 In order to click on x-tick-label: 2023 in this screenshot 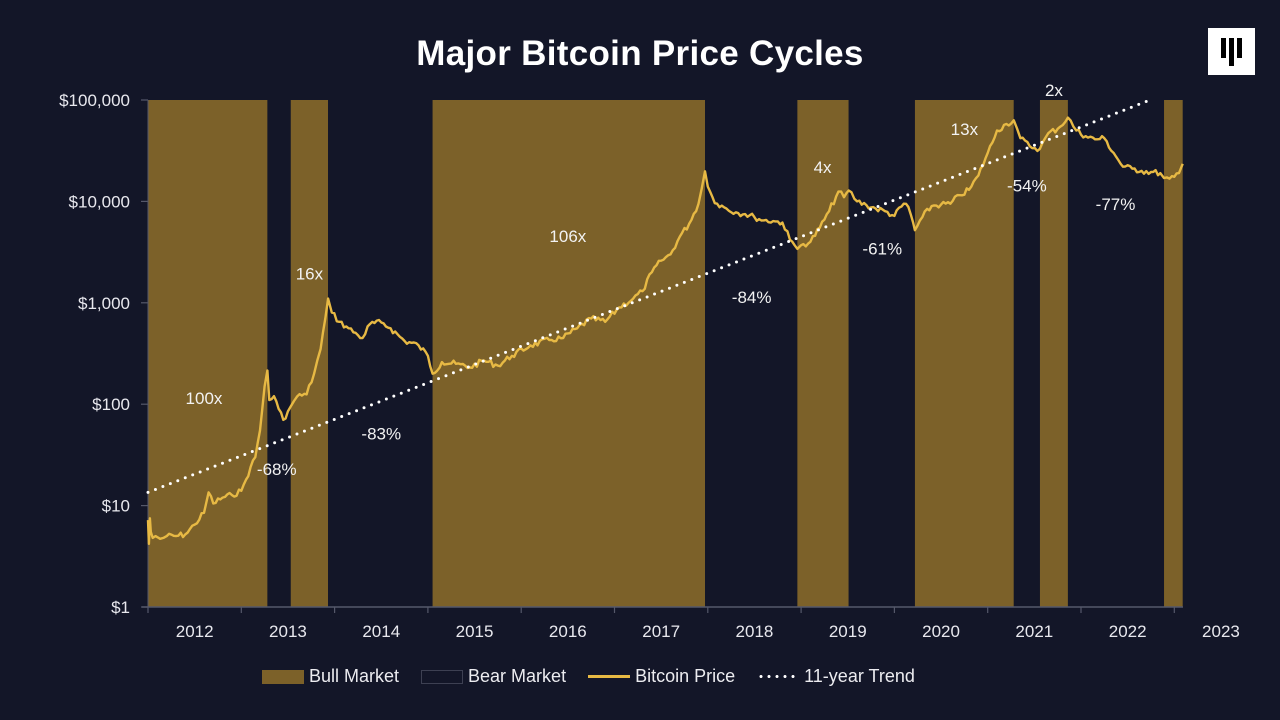, I will do `click(1221, 631)`.